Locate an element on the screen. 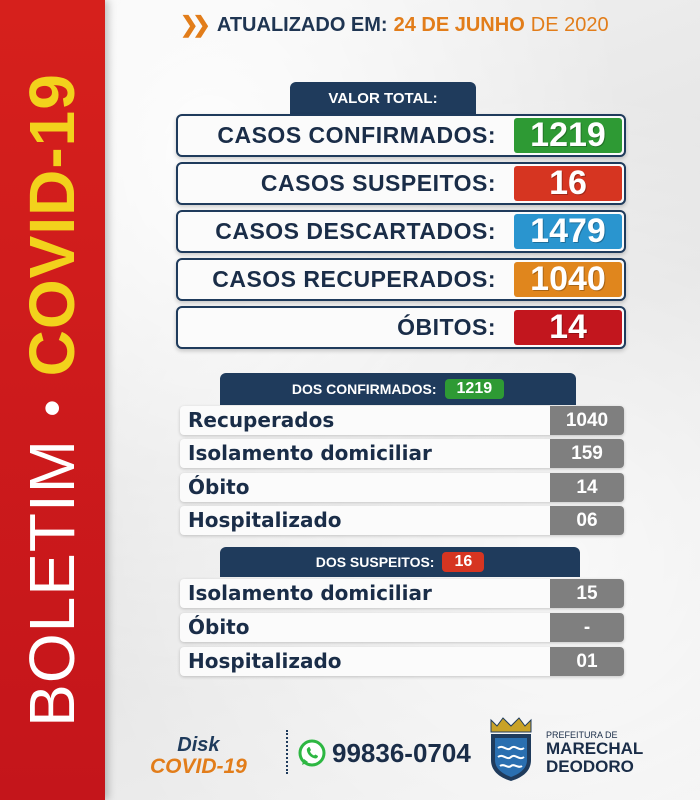 The image size is (700, 800). total-row-recovered: CASOS RECUPERADOS: 1040 is located at coordinates (401, 279).